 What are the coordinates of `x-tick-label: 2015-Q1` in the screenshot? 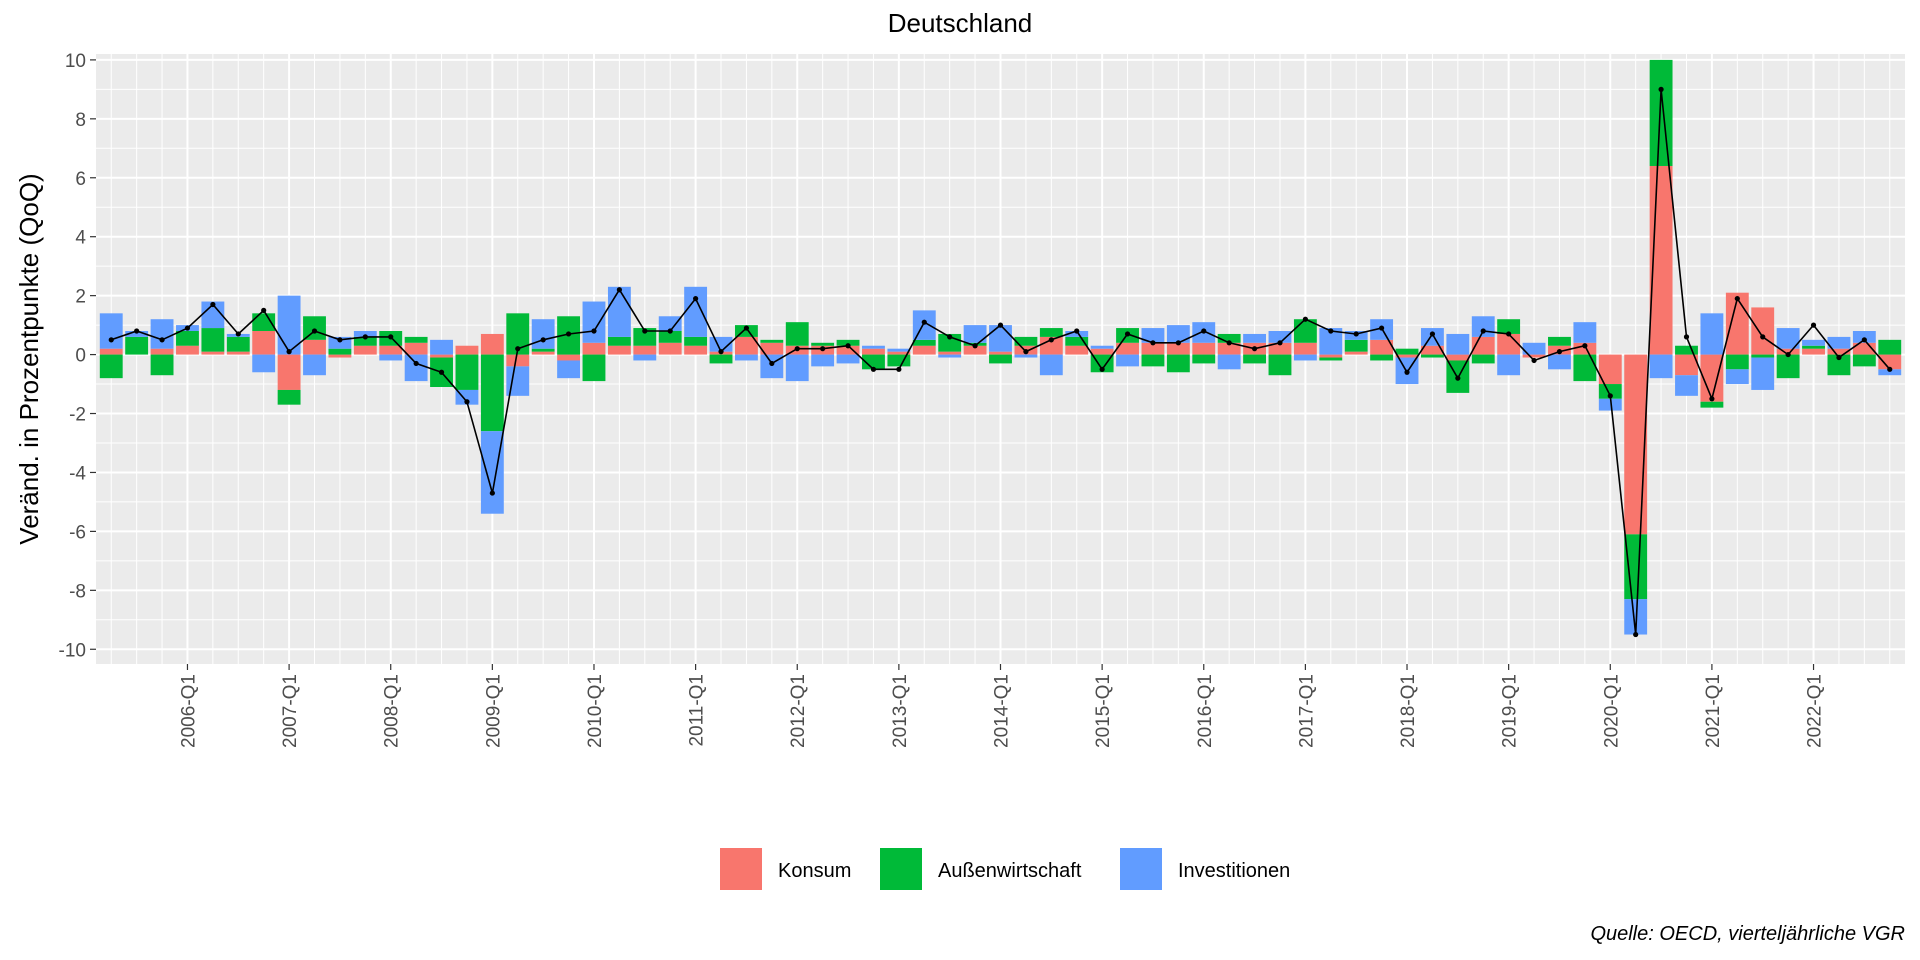 It's located at (1103, 711).